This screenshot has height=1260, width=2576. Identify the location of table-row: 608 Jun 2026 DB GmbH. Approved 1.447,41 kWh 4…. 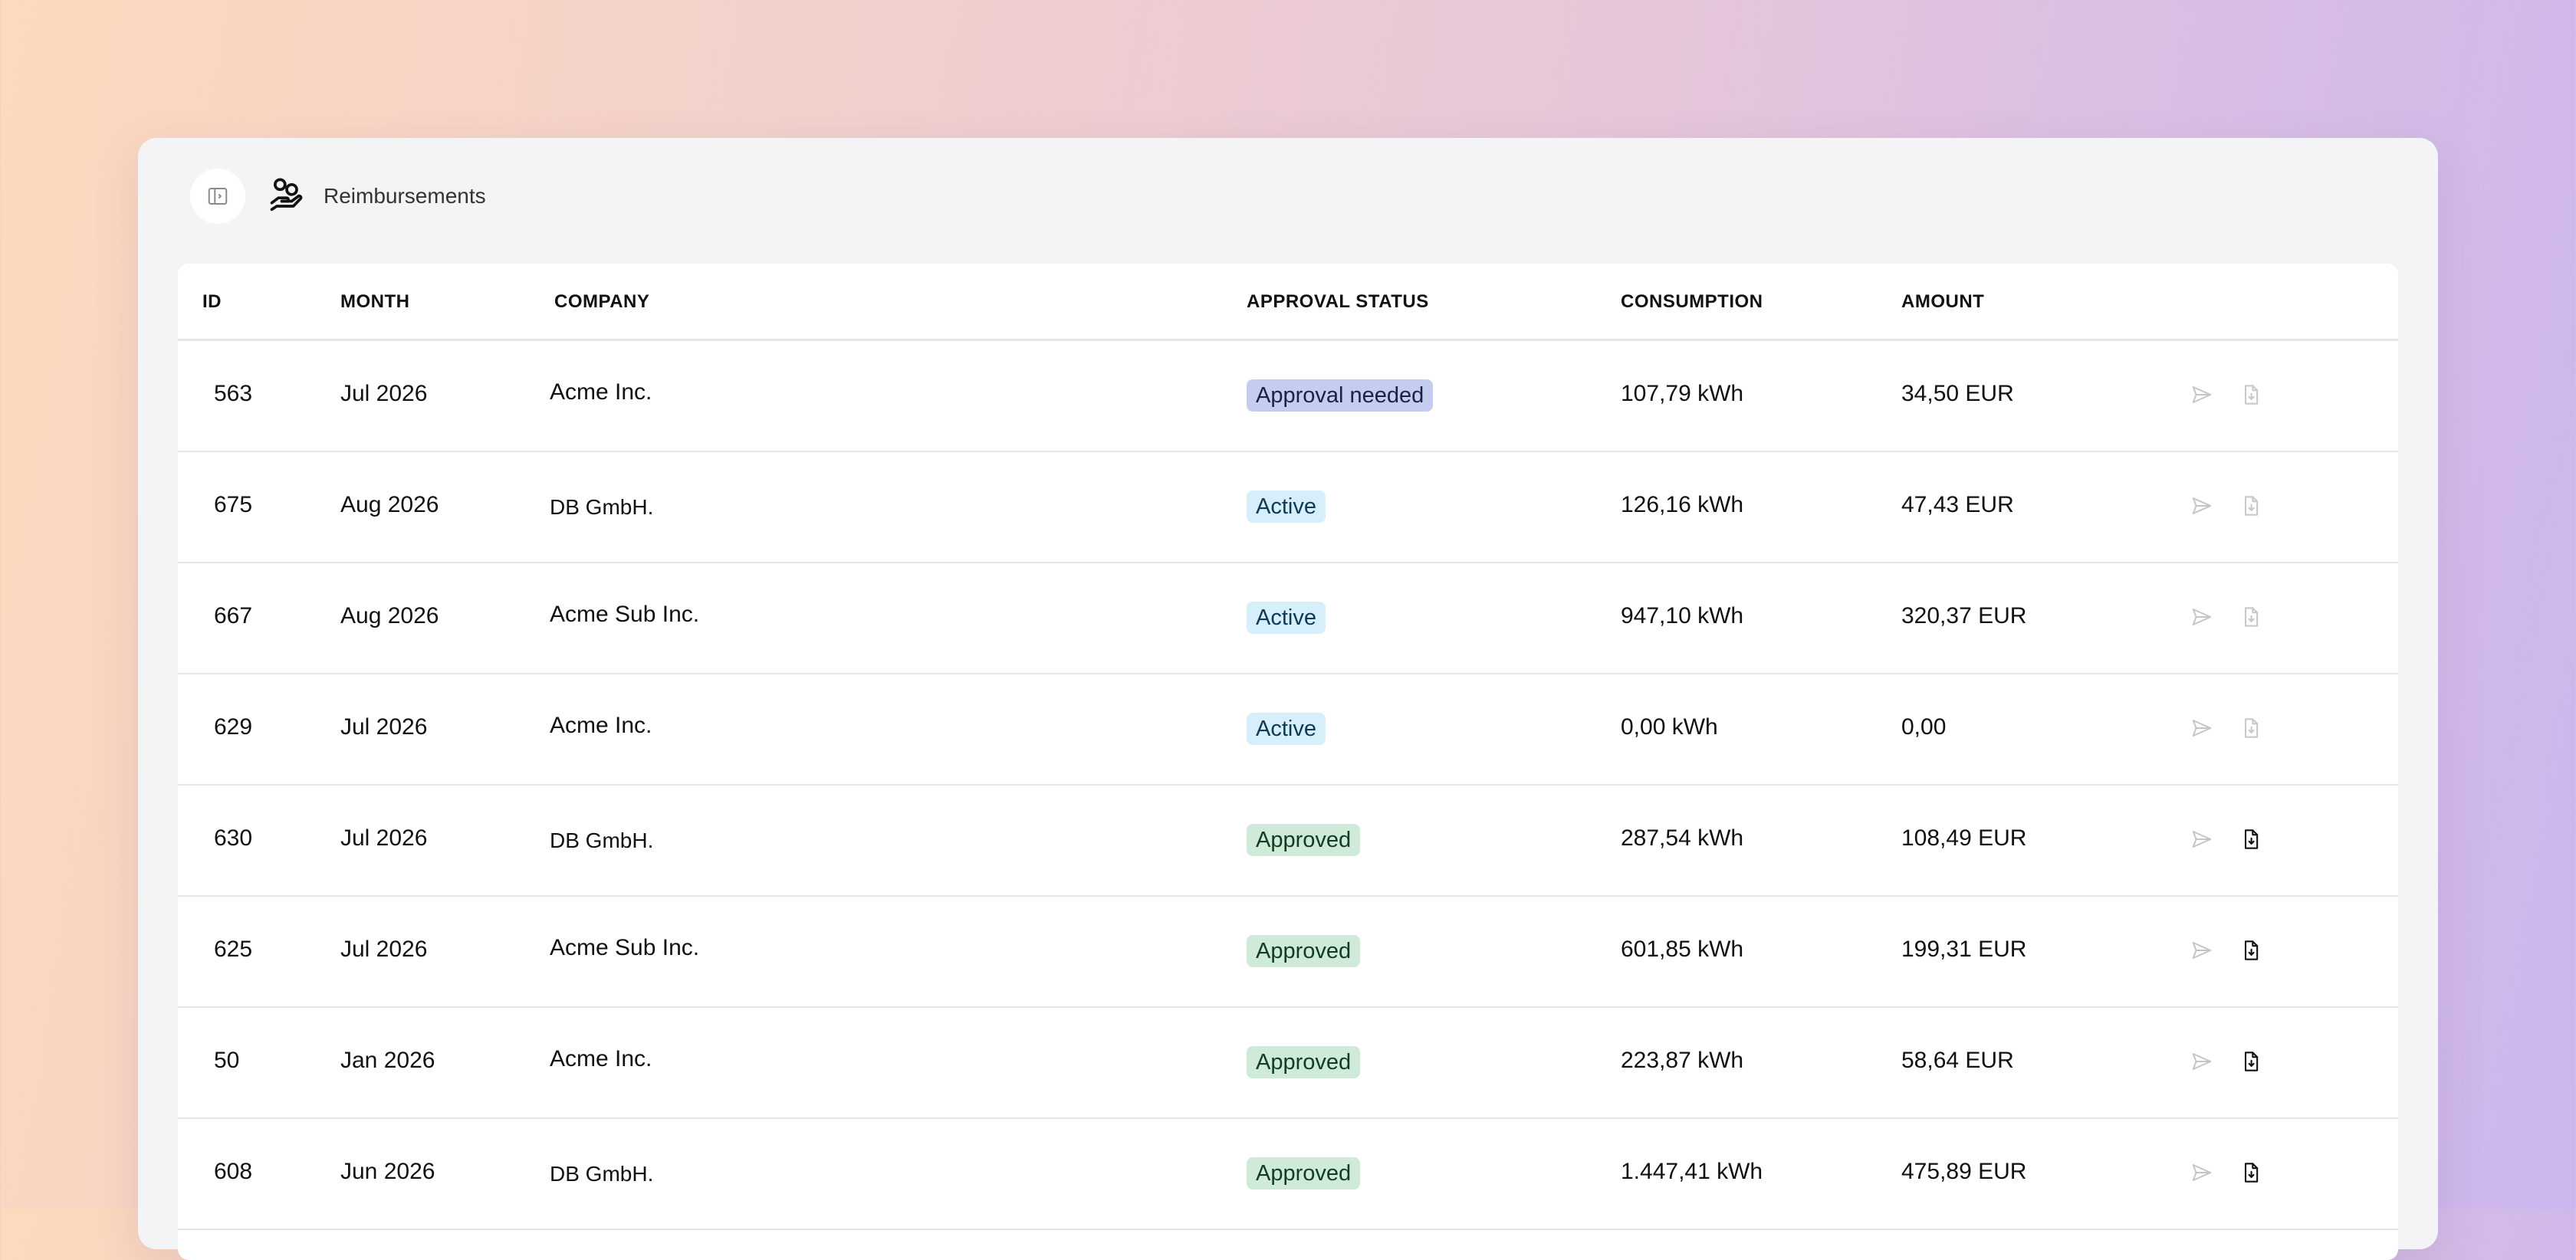
(1288, 1174).